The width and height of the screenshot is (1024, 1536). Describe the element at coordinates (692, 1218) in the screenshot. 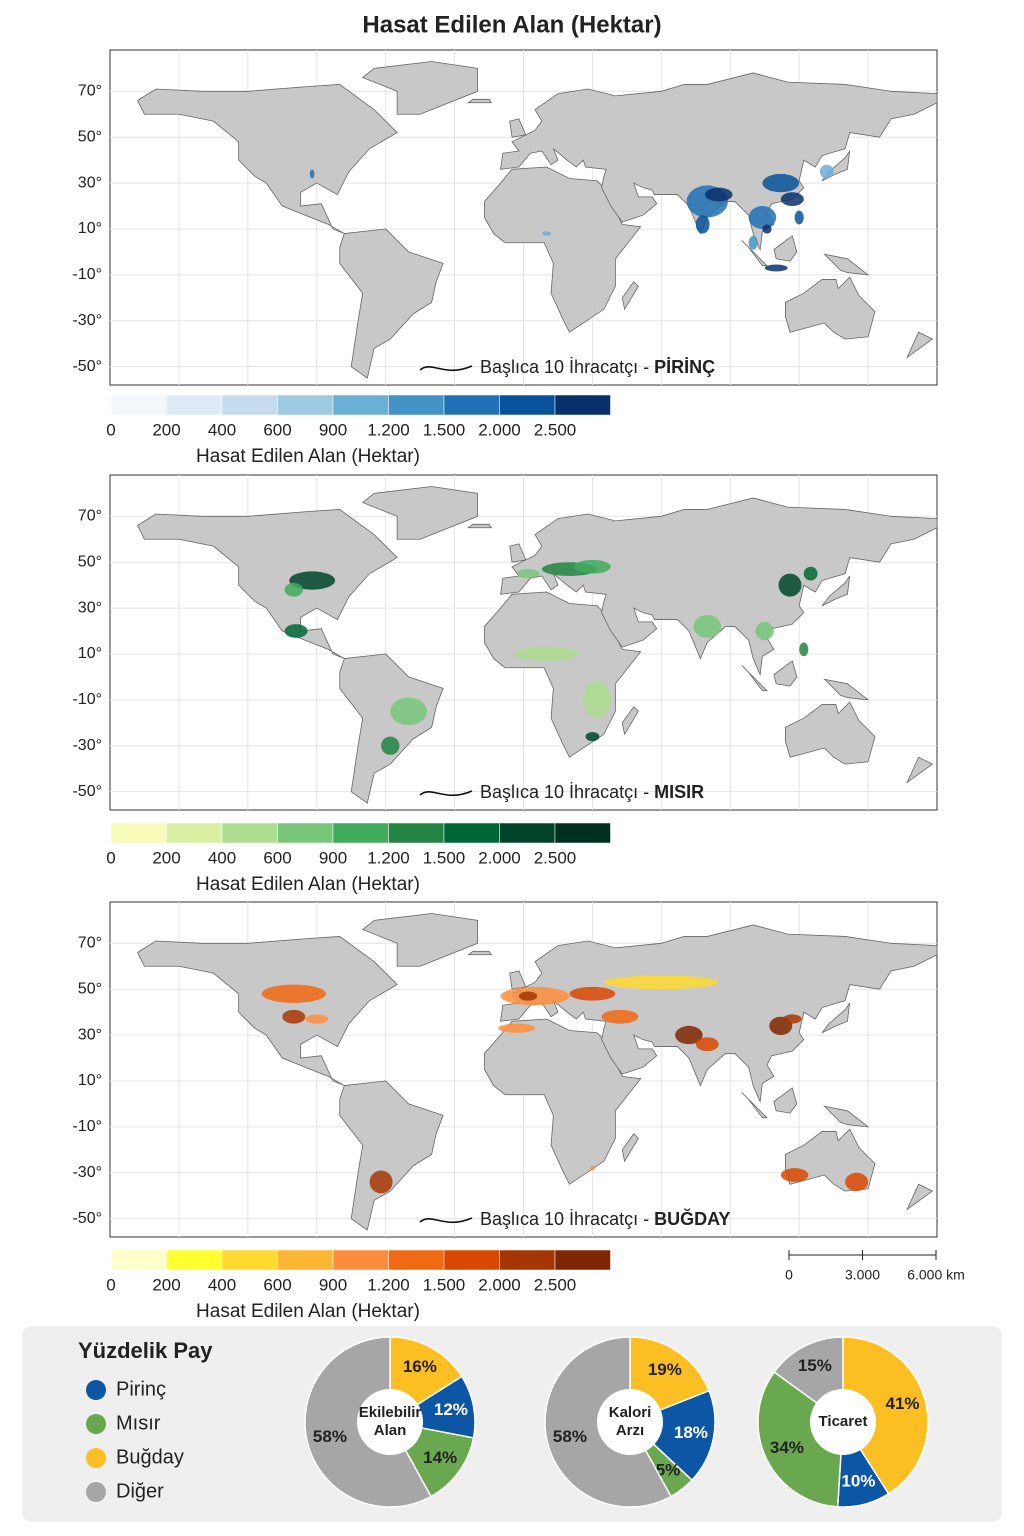

I see `crop-name: BUĞDAY` at that location.